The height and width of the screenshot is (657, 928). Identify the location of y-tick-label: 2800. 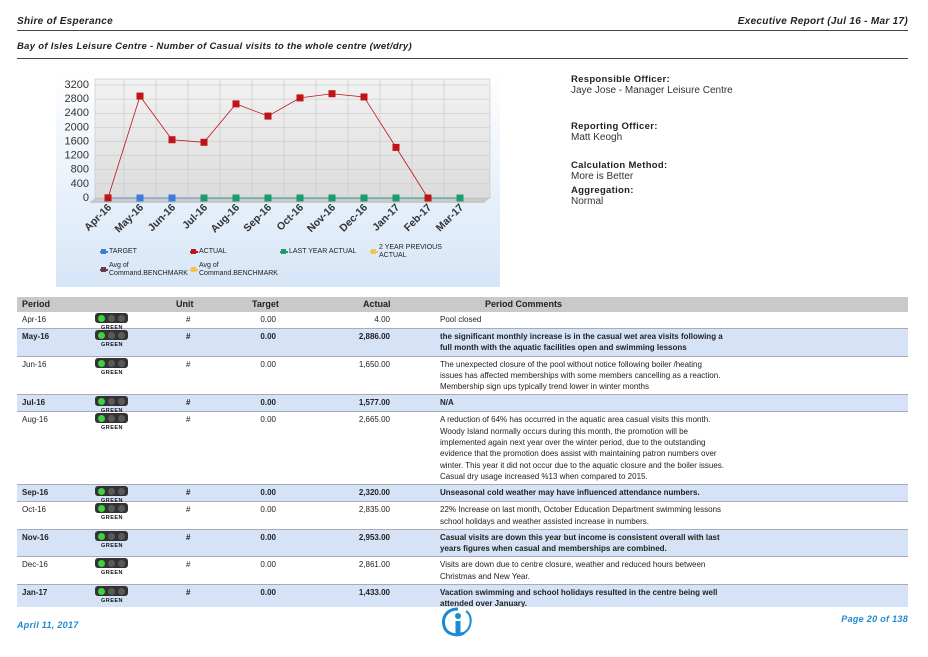
(77, 99).